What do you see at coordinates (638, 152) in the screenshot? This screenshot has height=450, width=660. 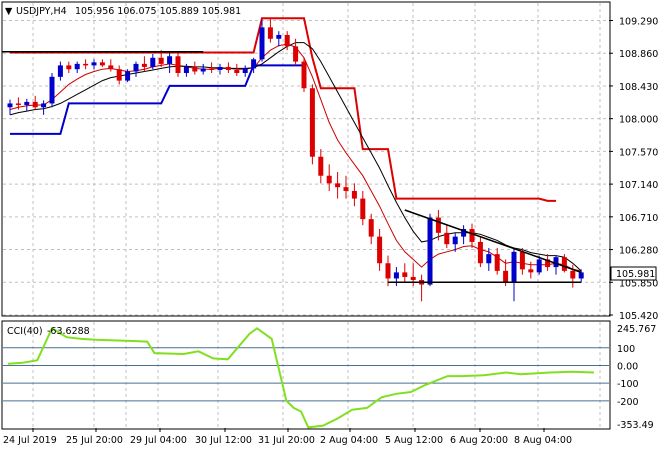 I see `price-tick-label: 107.570` at bounding box center [638, 152].